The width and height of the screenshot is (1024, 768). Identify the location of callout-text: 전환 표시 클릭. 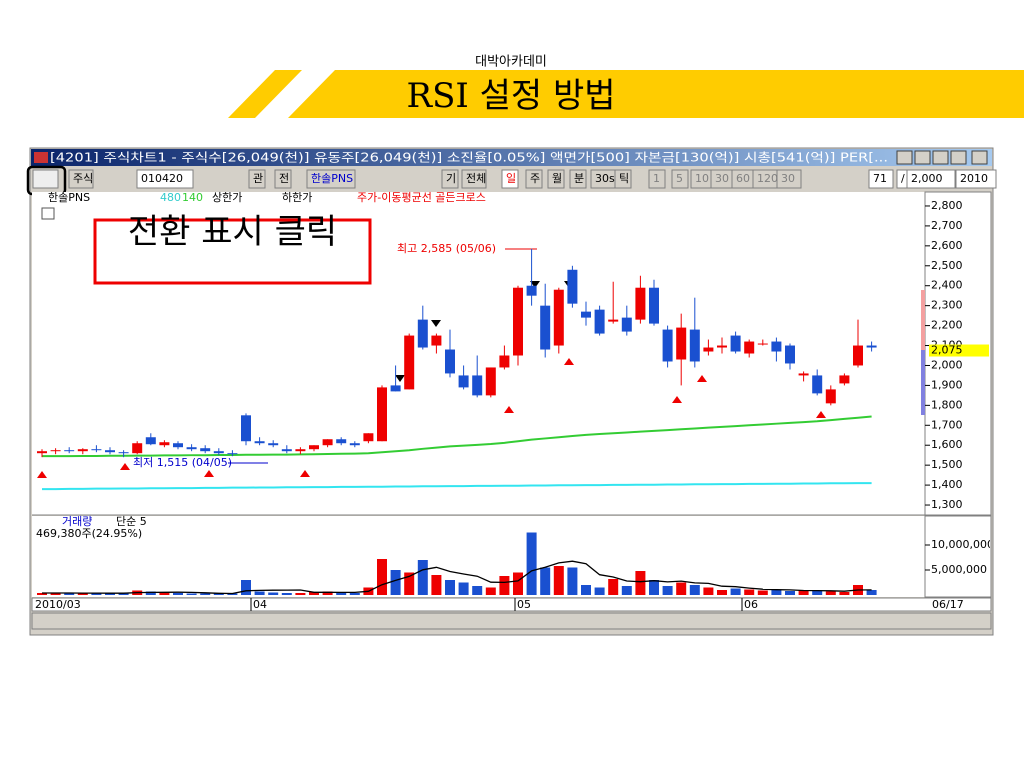
(232, 232).